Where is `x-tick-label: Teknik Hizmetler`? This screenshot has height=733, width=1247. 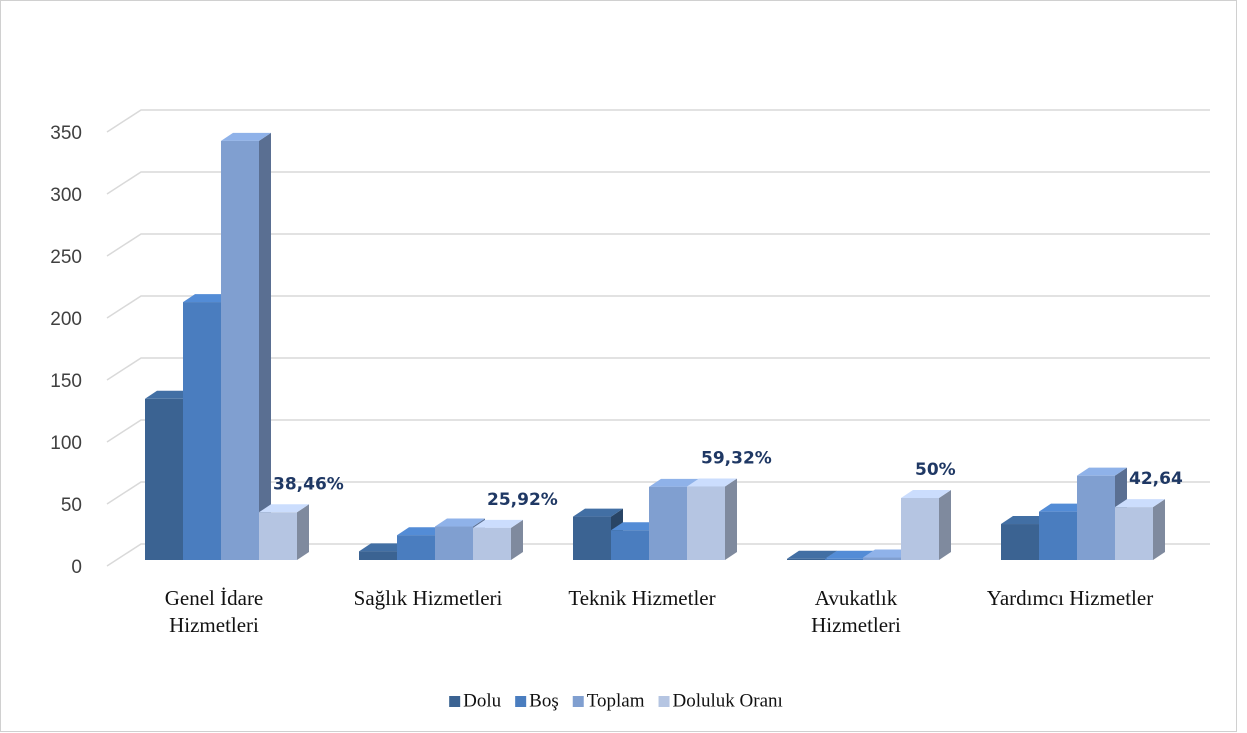 x-tick-label: Teknik Hizmetler is located at coordinates (642, 598).